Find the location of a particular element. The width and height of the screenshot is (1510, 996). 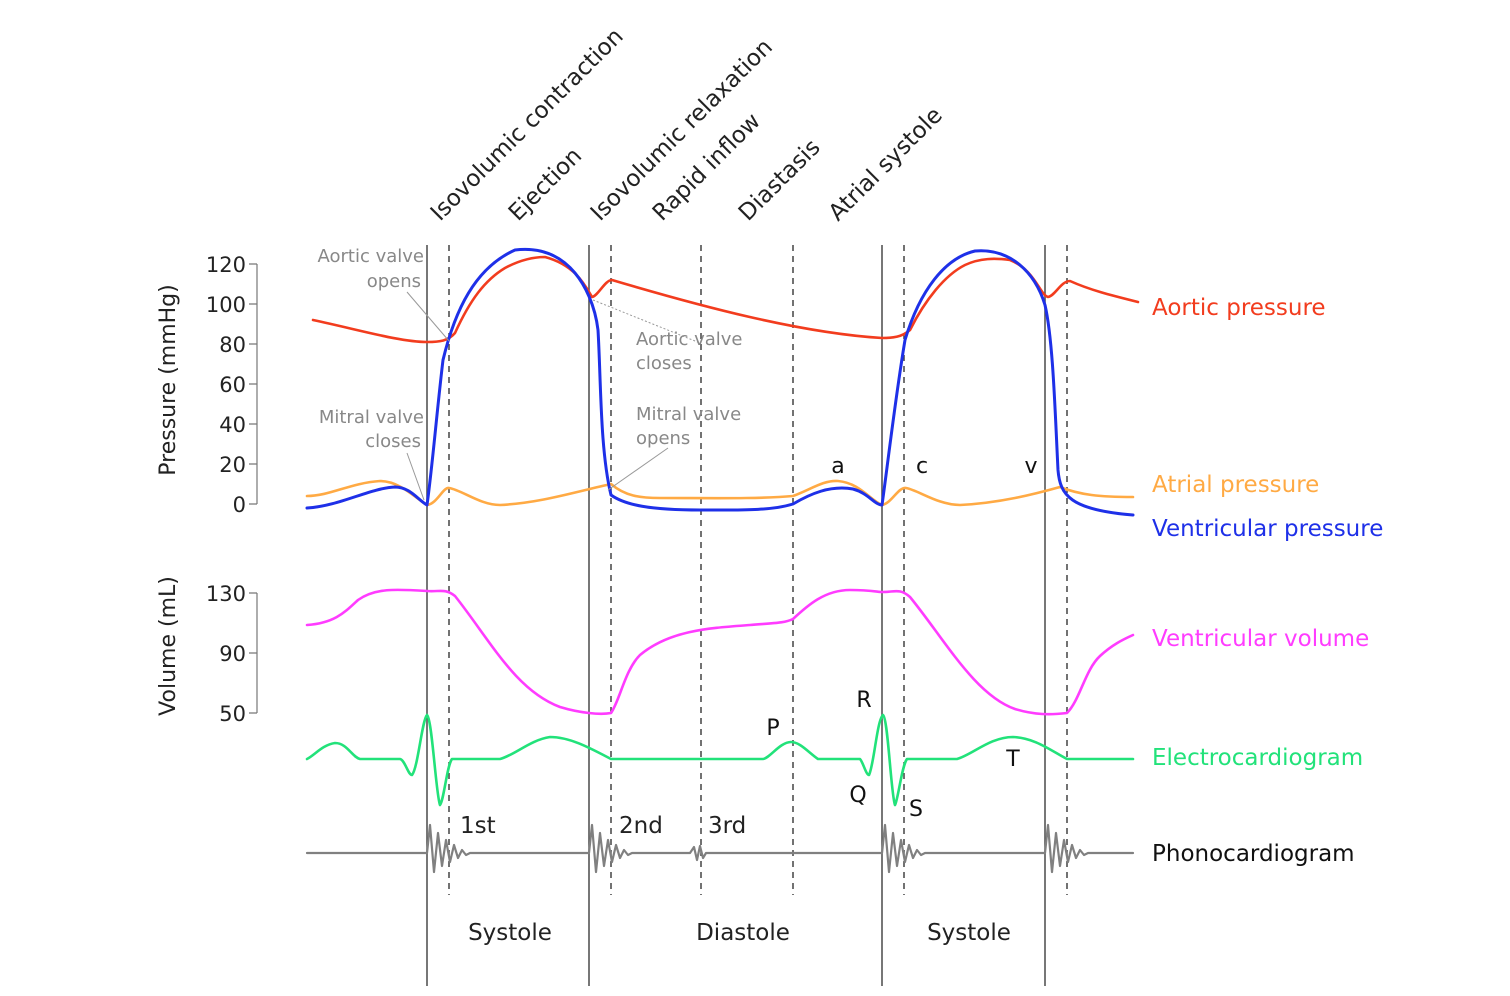

wave-label-a: a is located at coordinates (837, 466).